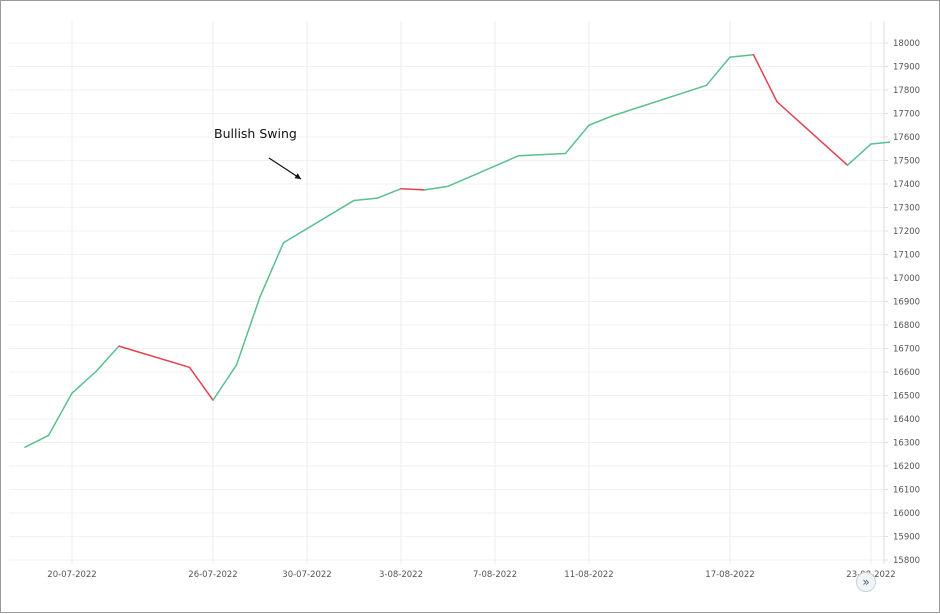 Image resolution: width=940 pixels, height=614 pixels. I want to click on y-tick-label: 17300, so click(906, 209).